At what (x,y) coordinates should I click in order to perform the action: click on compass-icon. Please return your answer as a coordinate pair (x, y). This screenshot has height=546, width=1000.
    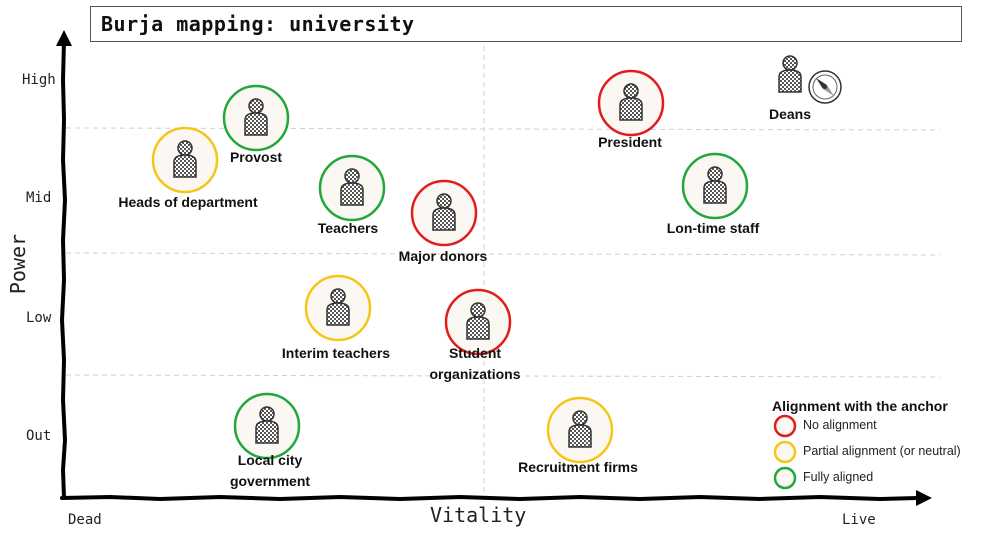
    Looking at the image, I should click on (825, 87).